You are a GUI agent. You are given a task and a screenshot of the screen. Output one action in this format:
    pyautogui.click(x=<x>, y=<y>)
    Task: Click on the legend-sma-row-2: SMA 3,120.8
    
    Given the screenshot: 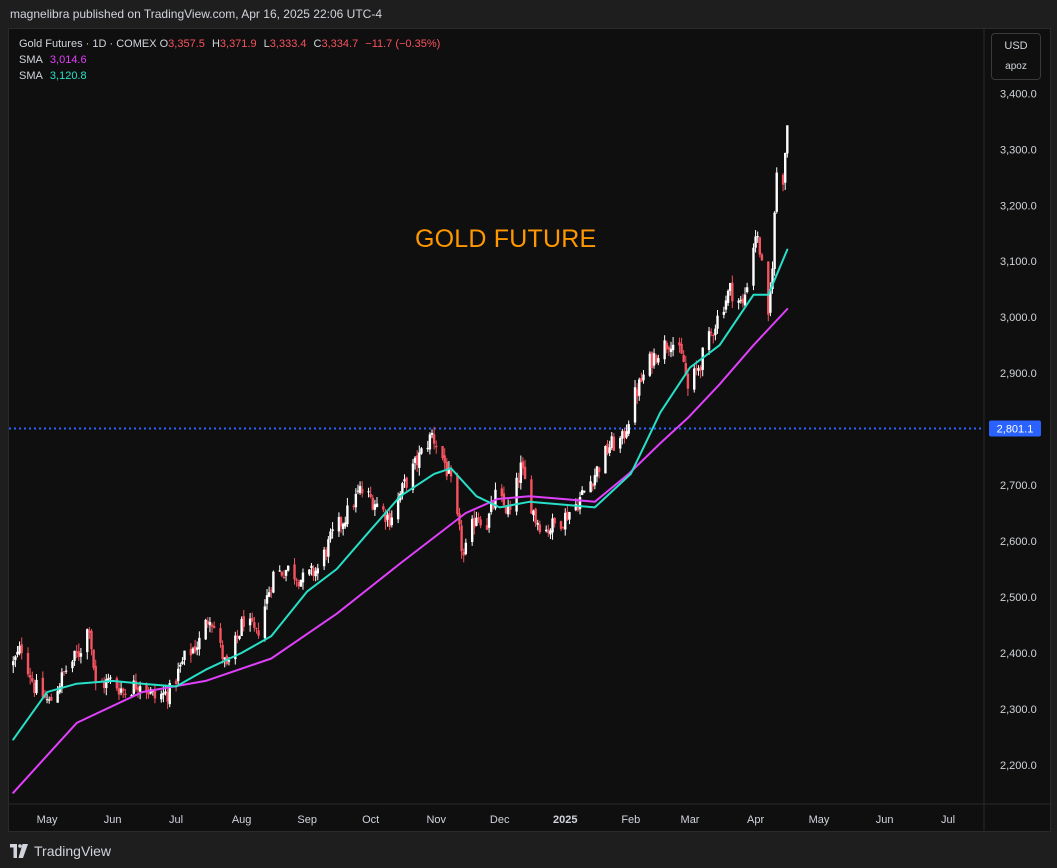 What is the action you would take?
    pyautogui.click(x=231, y=76)
    